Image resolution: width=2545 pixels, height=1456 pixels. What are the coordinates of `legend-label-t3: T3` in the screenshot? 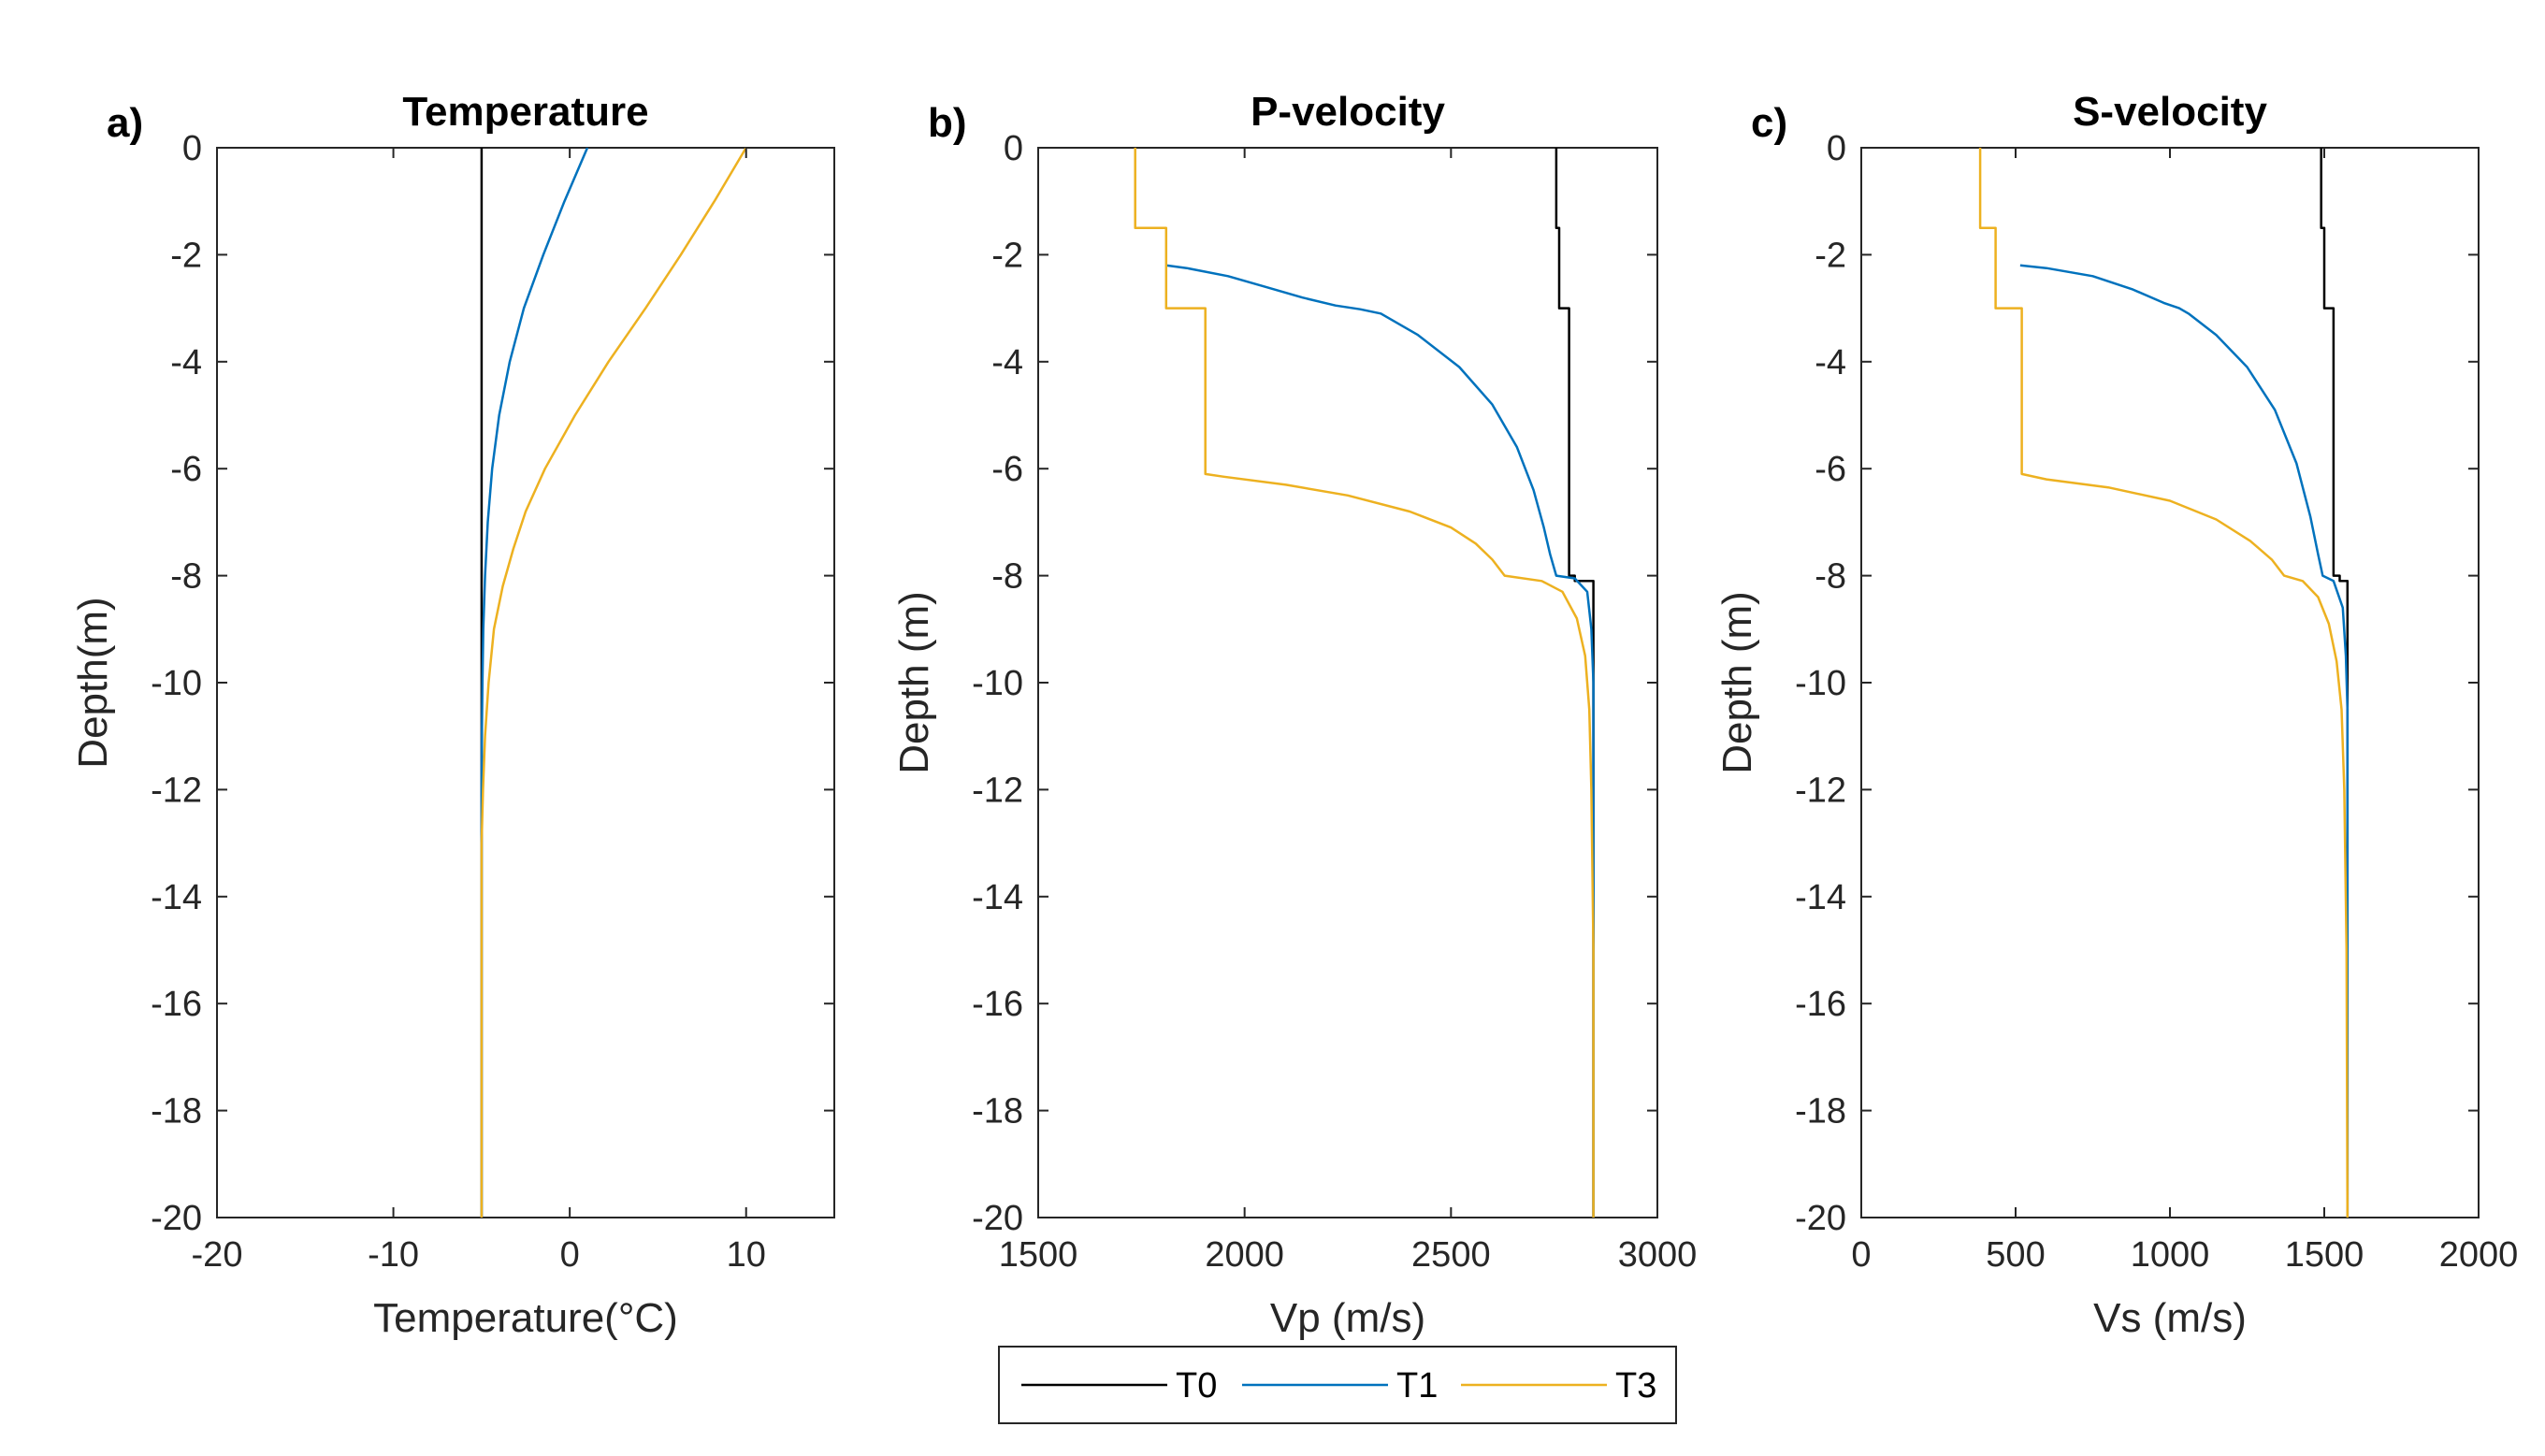 It's located at (1635, 1386).